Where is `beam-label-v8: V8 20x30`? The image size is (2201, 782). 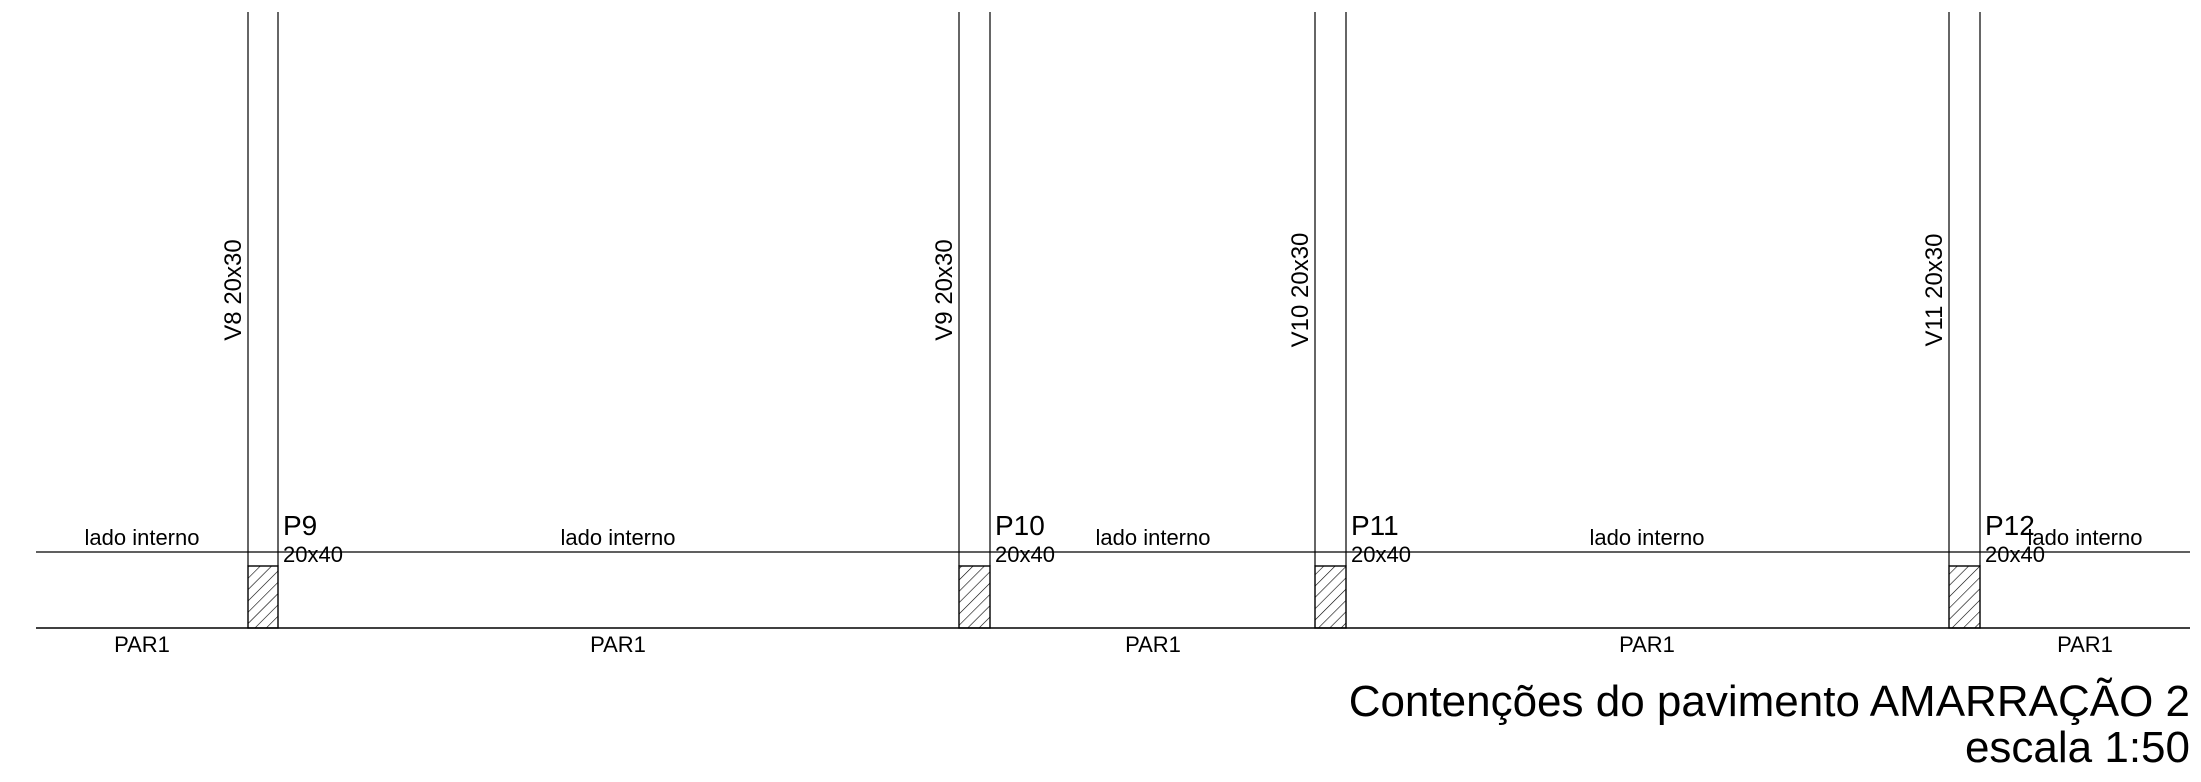 beam-label-v8: V8 20x30 is located at coordinates (233, 289).